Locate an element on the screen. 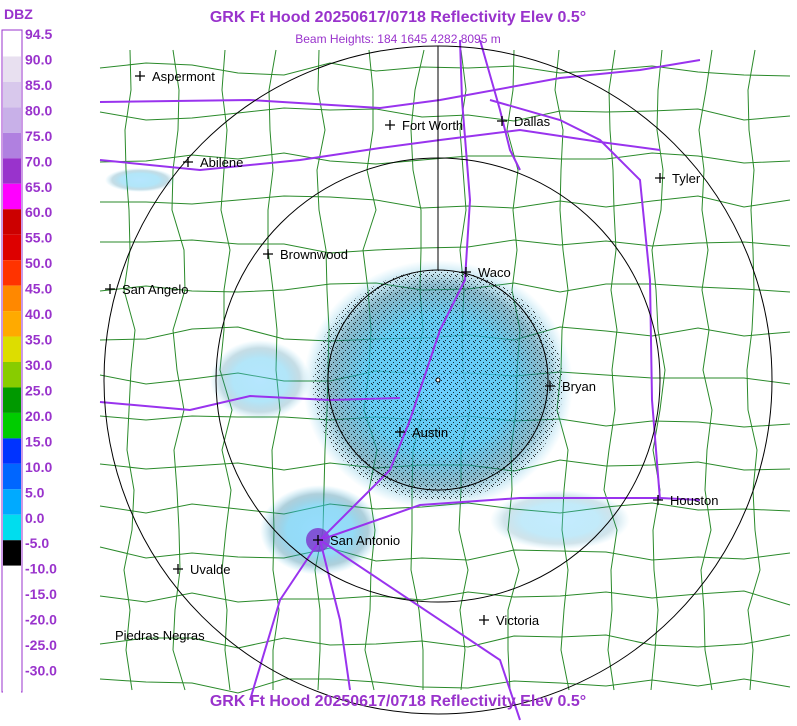 This screenshot has width=797, height=726. city-label: Tyler is located at coordinates (686, 178).